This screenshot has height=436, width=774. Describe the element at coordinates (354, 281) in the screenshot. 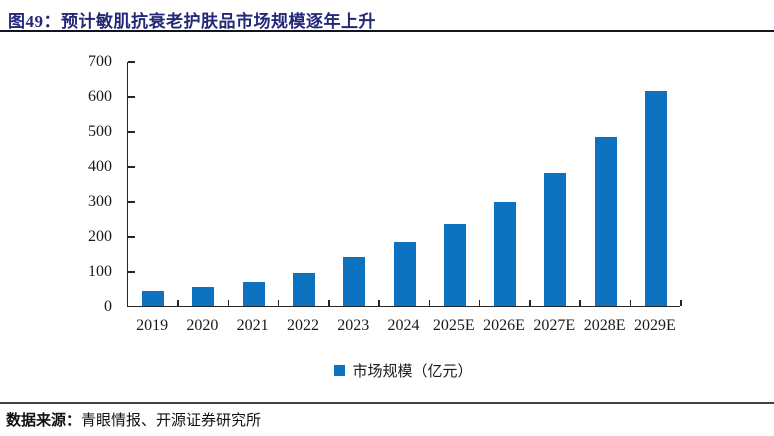

I see `bar-2023` at that location.